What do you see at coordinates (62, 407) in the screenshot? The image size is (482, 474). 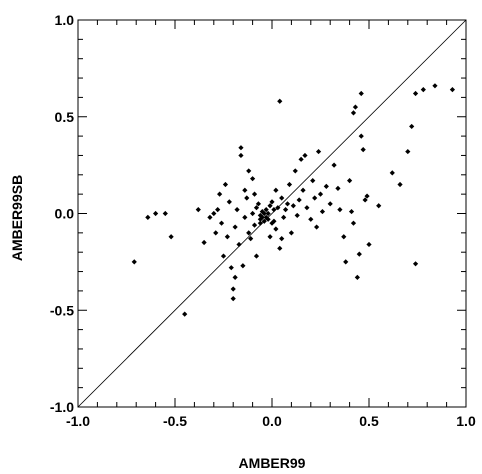 I see `y-tick-label: -1.0` at bounding box center [62, 407].